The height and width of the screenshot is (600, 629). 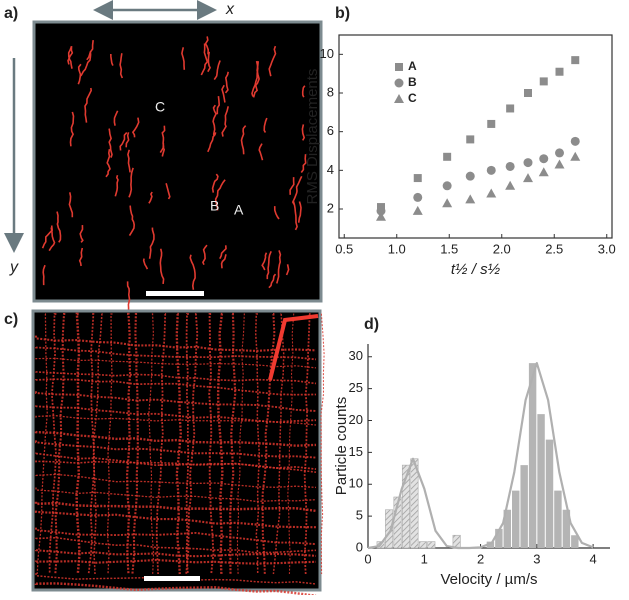 What do you see at coordinates (11, 13) in the screenshot?
I see `panel-label: a)` at bounding box center [11, 13].